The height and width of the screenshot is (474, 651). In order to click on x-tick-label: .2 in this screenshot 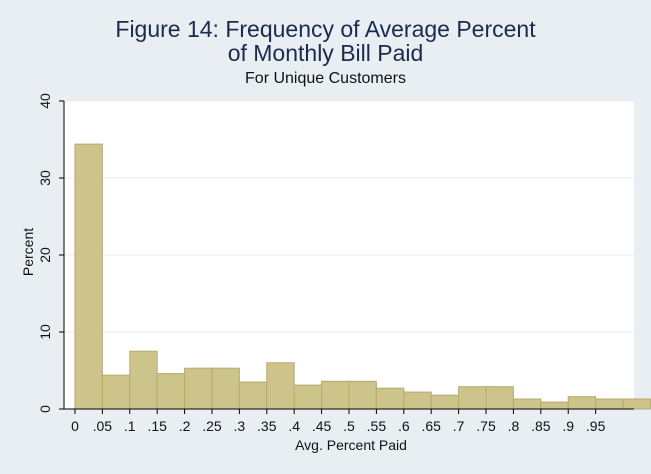, I will do `click(185, 426)`.